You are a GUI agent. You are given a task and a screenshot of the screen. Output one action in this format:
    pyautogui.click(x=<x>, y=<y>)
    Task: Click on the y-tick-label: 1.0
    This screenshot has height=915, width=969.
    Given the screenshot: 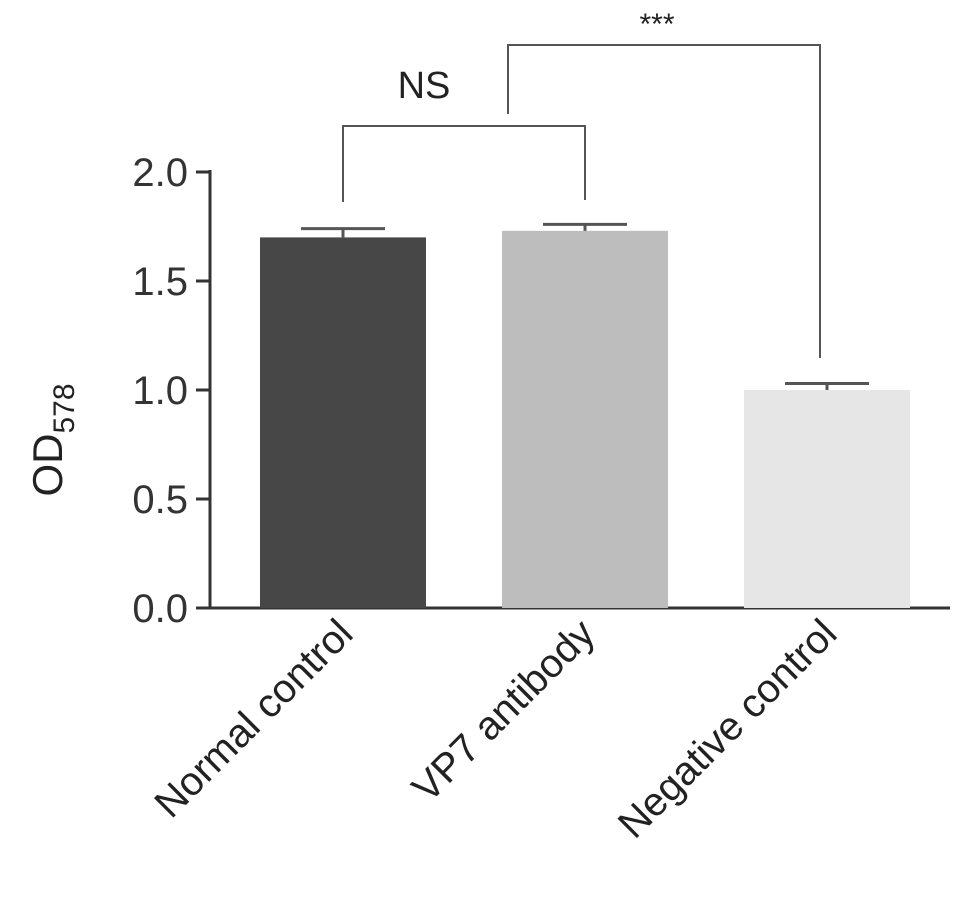 What is the action you would take?
    pyautogui.click(x=160, y=391)
    